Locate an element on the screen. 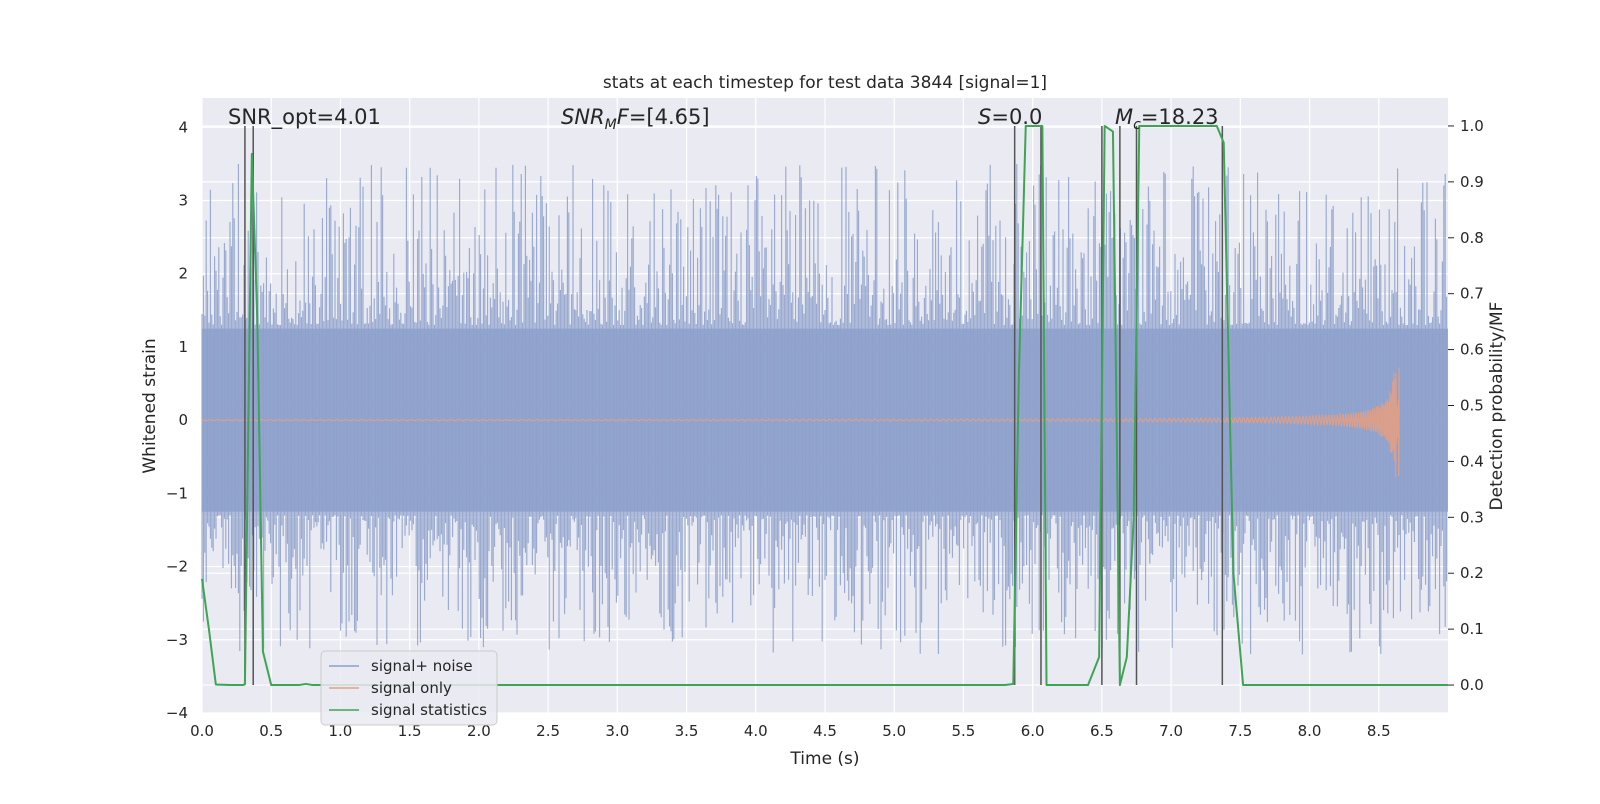 This screenshot has height=804, width=1600. y-tick-label-right: 0.2 is located at coordinates (1472, 573).